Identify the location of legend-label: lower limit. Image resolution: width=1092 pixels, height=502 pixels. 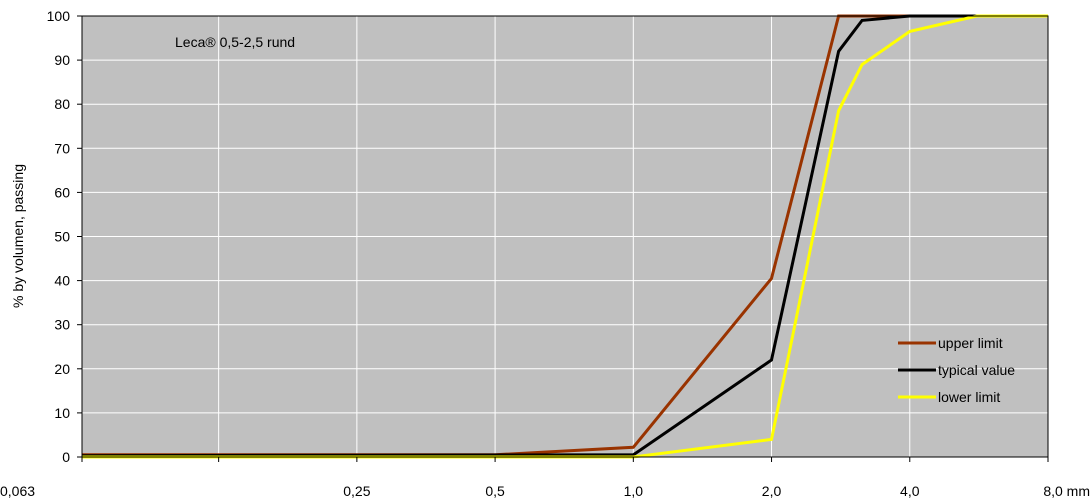
(969, 397).